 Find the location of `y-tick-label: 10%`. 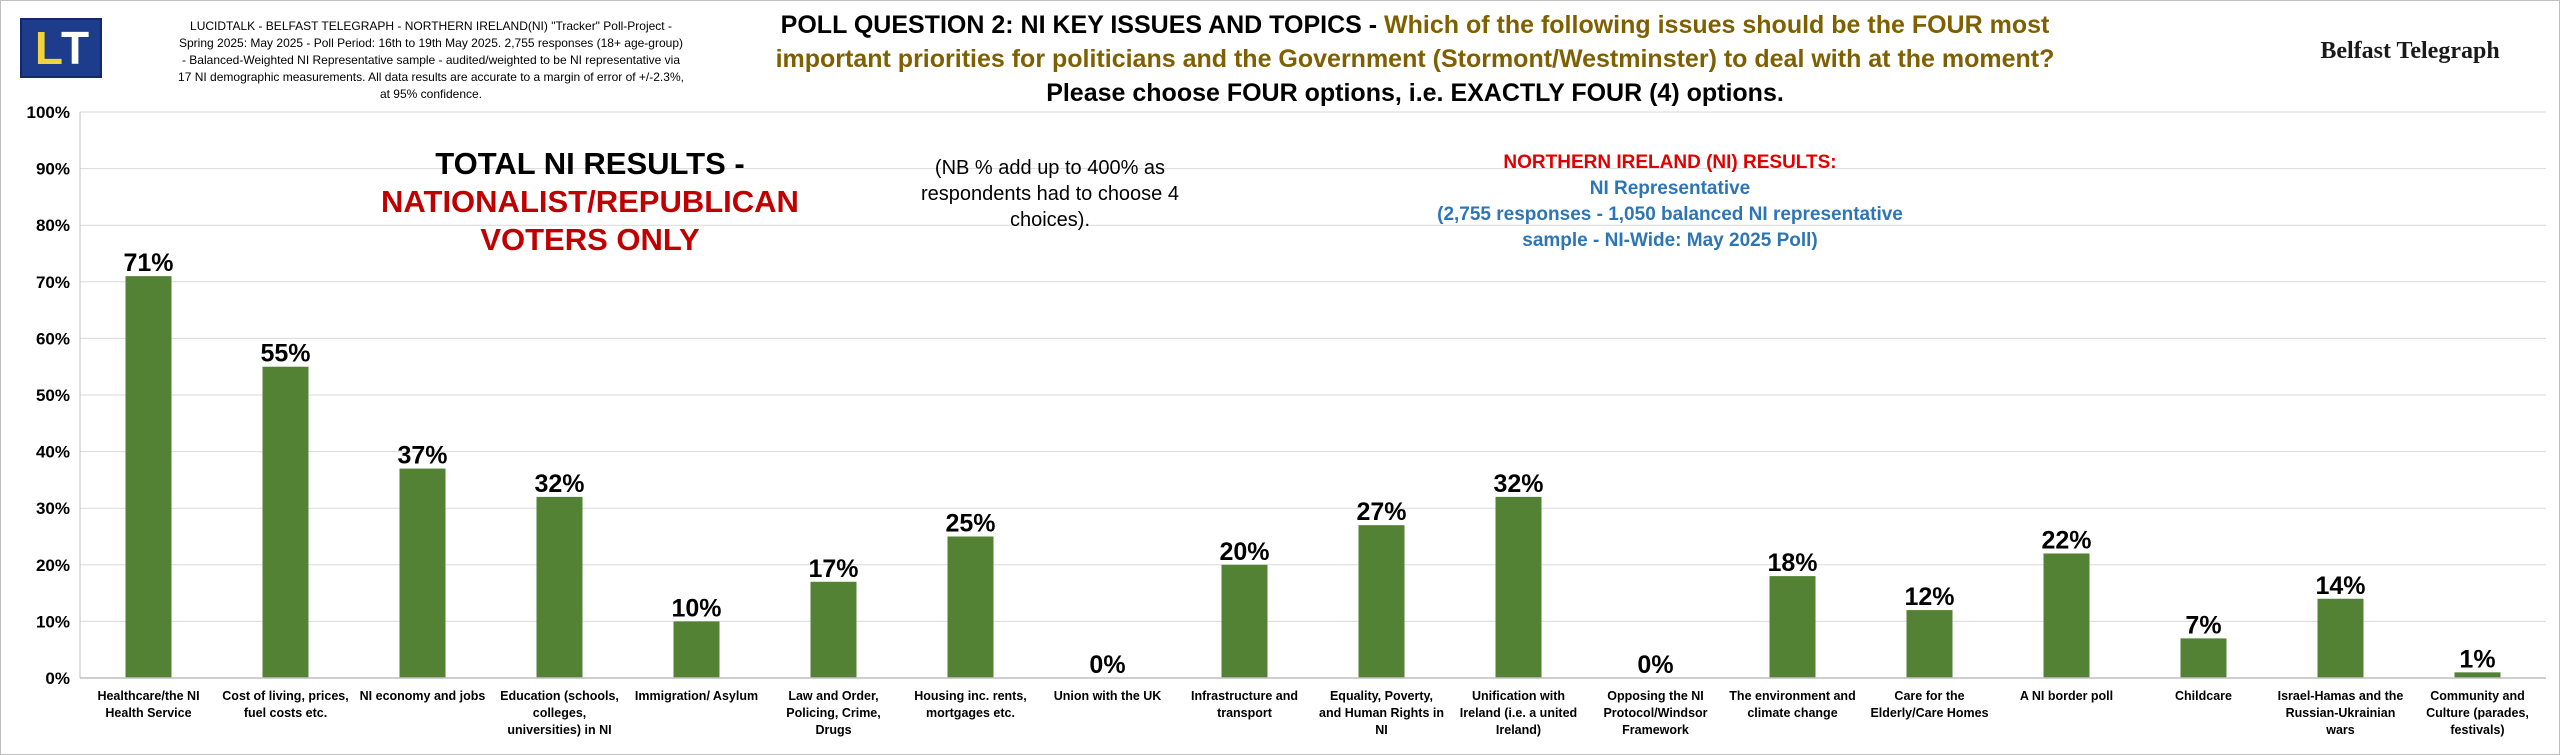

y-tick-label: 10% is located at coordinates (53, 621).